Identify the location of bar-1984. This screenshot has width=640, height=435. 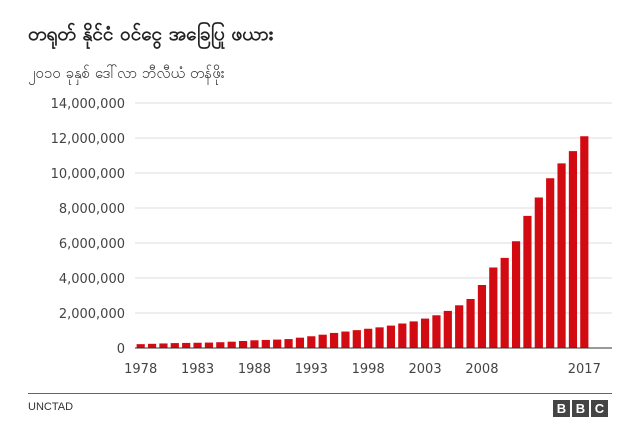
(209, 345).